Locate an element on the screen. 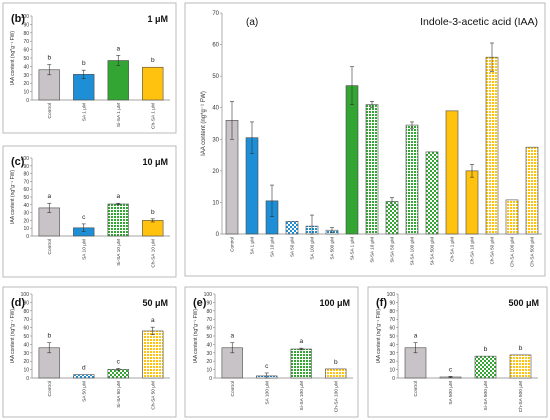 Image resolution: width=550 pixels, height=420 pixels. category-label: Ch-SA 1 μM is located at coordinates (153, 116).